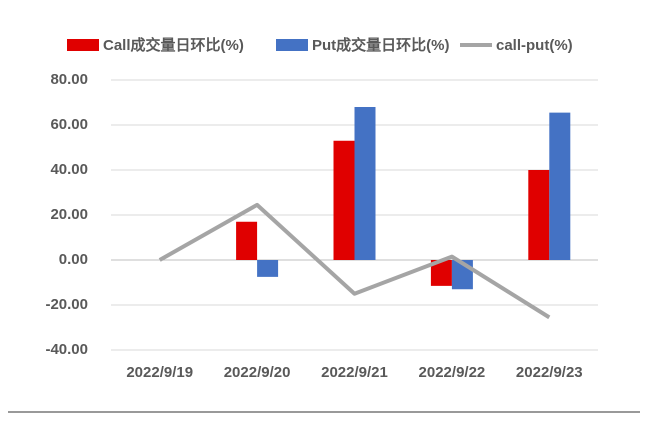 This screenshot has height=433, width=649. What do you see at coordinates (381, 45) in the screenshot?
I see `legend-label: Put成交量日环比(%)` at bounding box center [381, 45].